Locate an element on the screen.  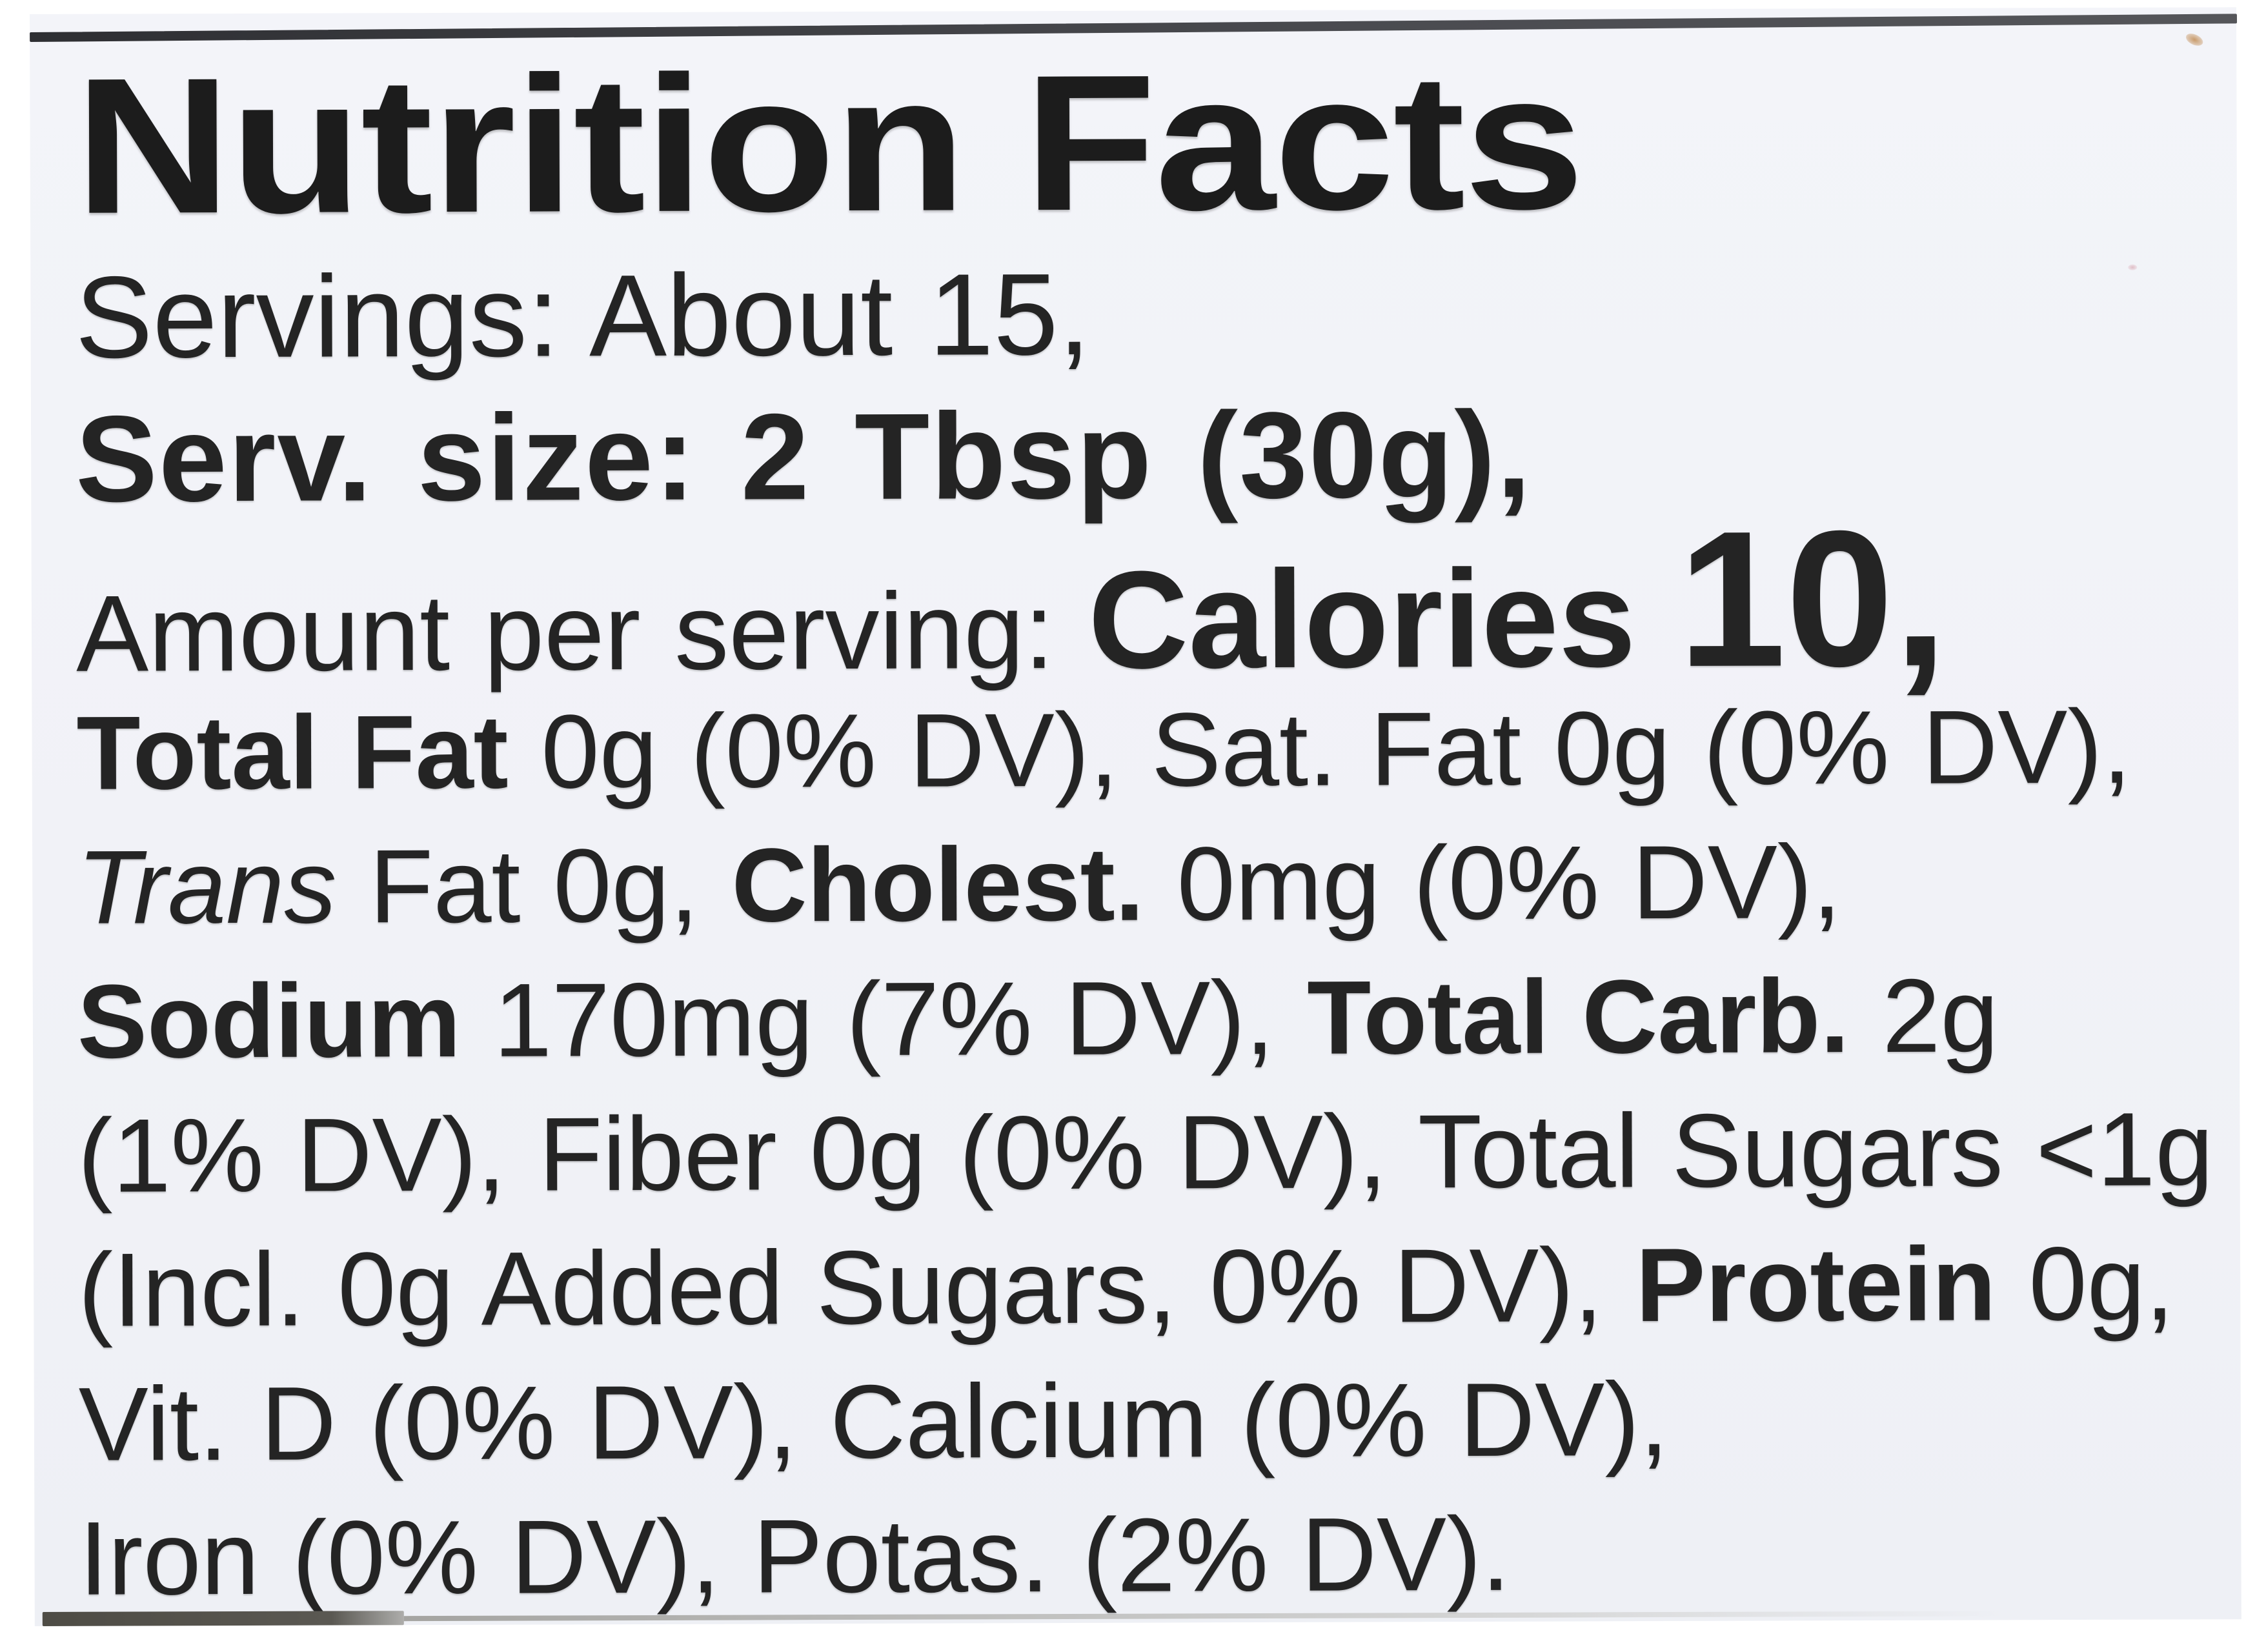
servings-text: Servings: About 15, is located at coordinates (583, 316).